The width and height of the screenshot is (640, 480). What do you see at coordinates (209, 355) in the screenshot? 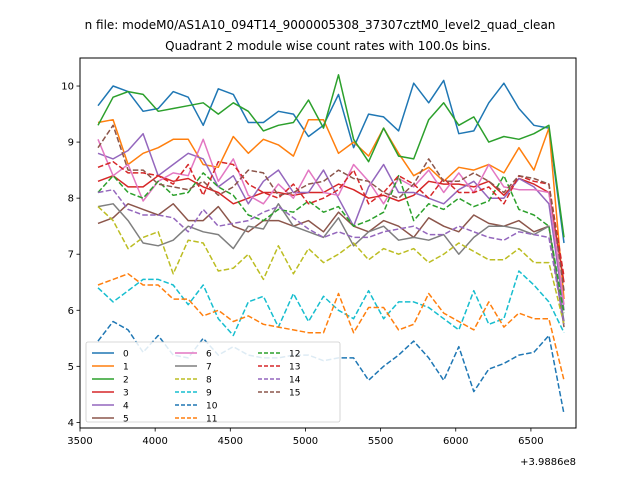
I see `legend-label-6: 6` at bounding box center [209, 355].